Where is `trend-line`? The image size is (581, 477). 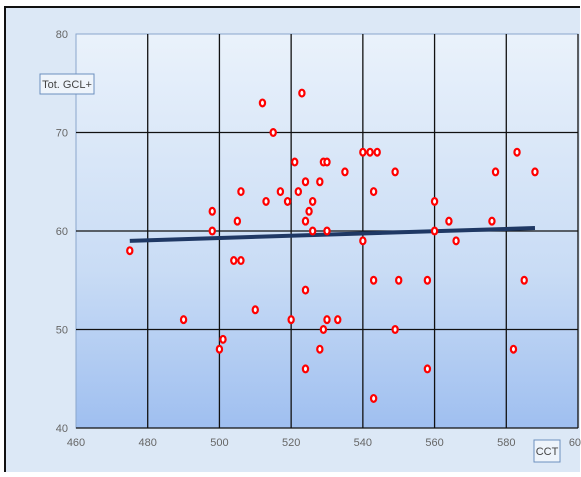 trend-line is located at coordinates (332, 234).